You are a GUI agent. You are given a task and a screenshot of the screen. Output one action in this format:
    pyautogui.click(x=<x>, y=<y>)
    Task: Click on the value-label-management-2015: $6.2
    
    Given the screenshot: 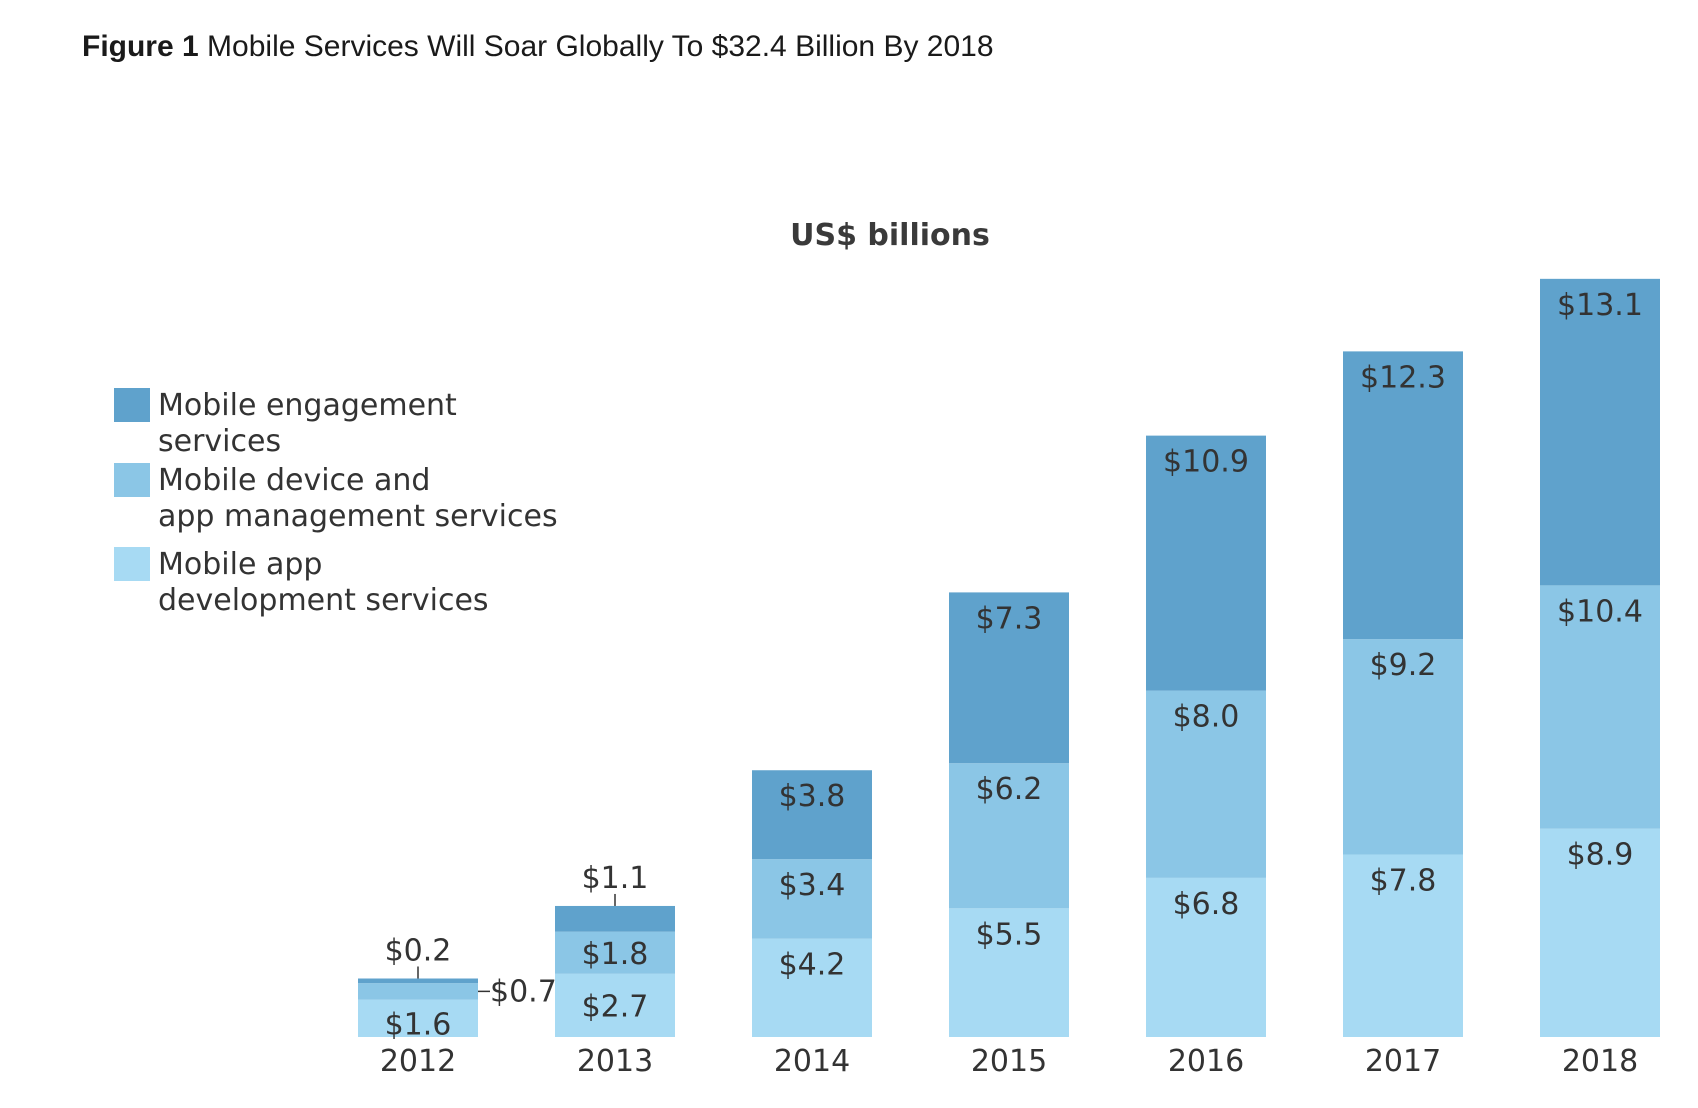 What is the action you would take?
    pyautogui.click(x=1009, y=789)
    